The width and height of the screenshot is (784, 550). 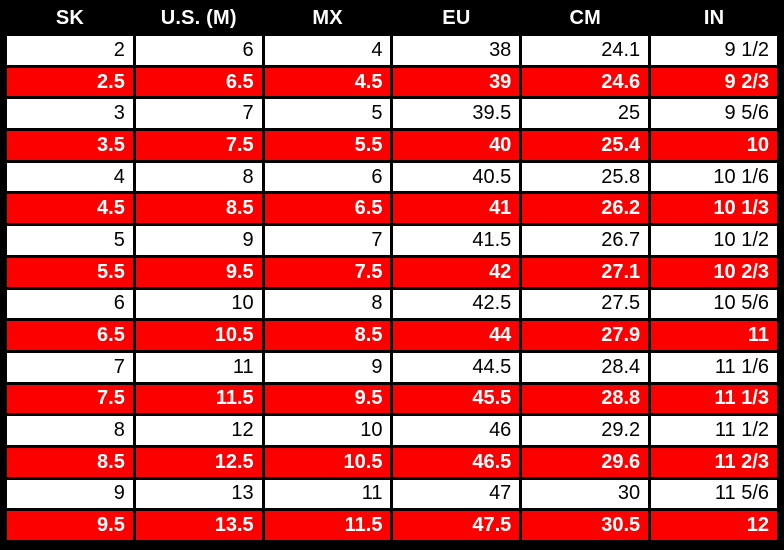 What do you see at coordinates (585, 272) in the screenshot?
I see `table-cell: 27.1` at bounding box center [585, 272].